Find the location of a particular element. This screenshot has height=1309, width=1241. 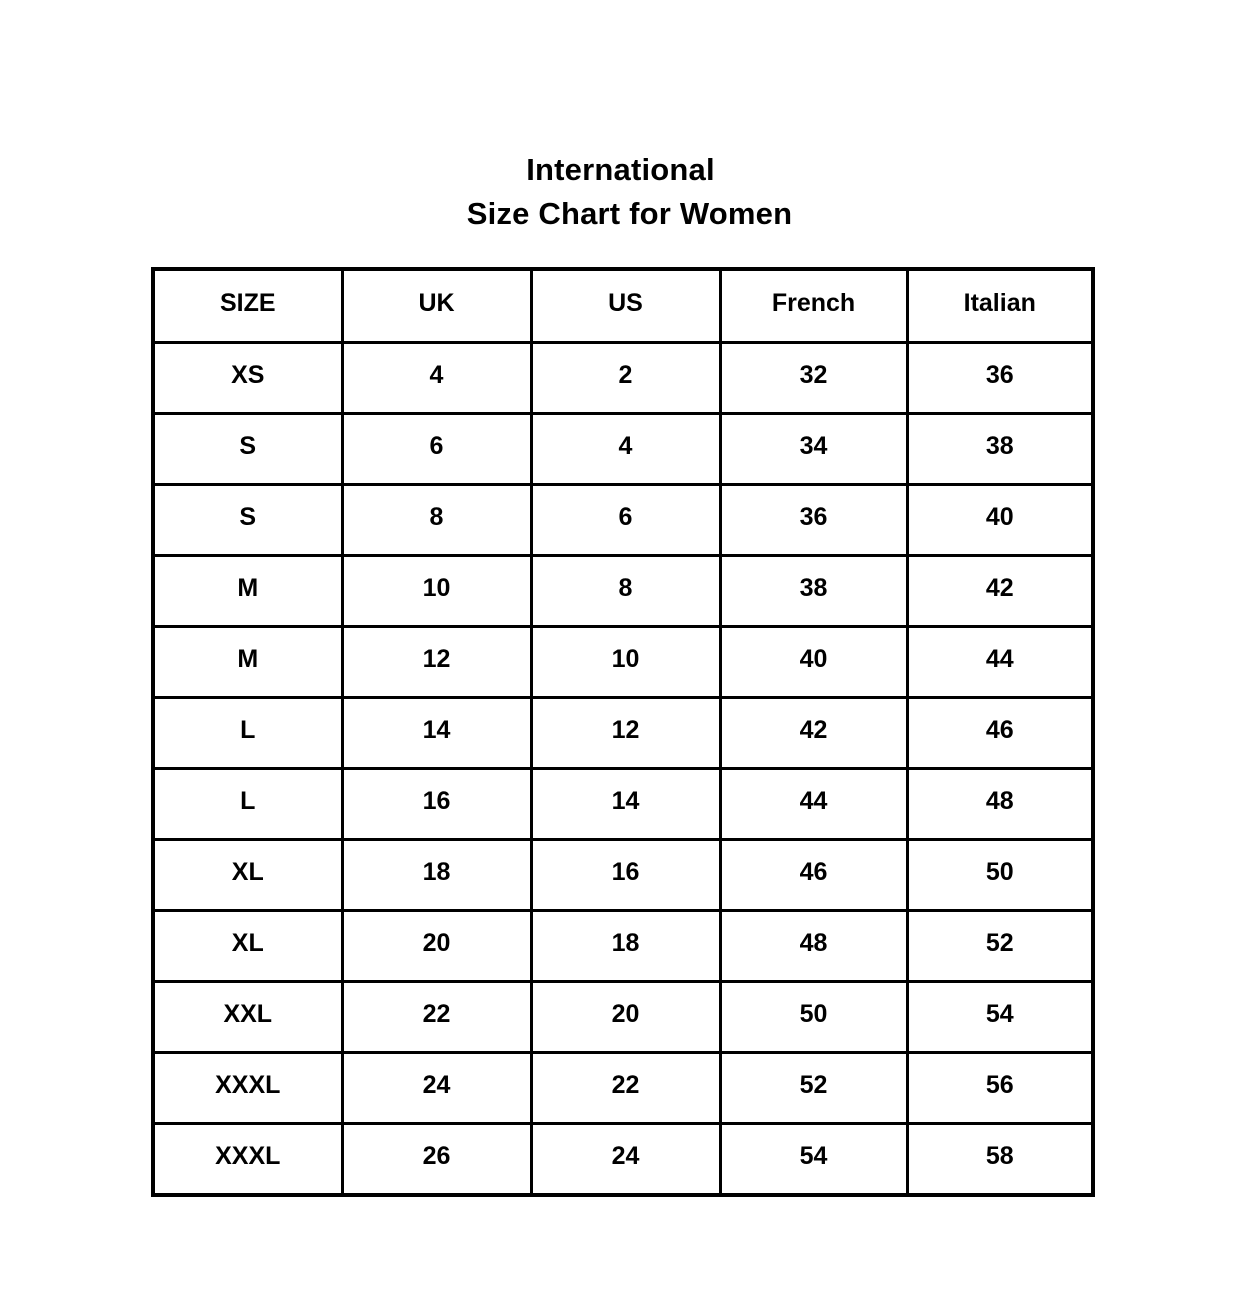

cell-us: 18 is located at coordinates (625, 946).